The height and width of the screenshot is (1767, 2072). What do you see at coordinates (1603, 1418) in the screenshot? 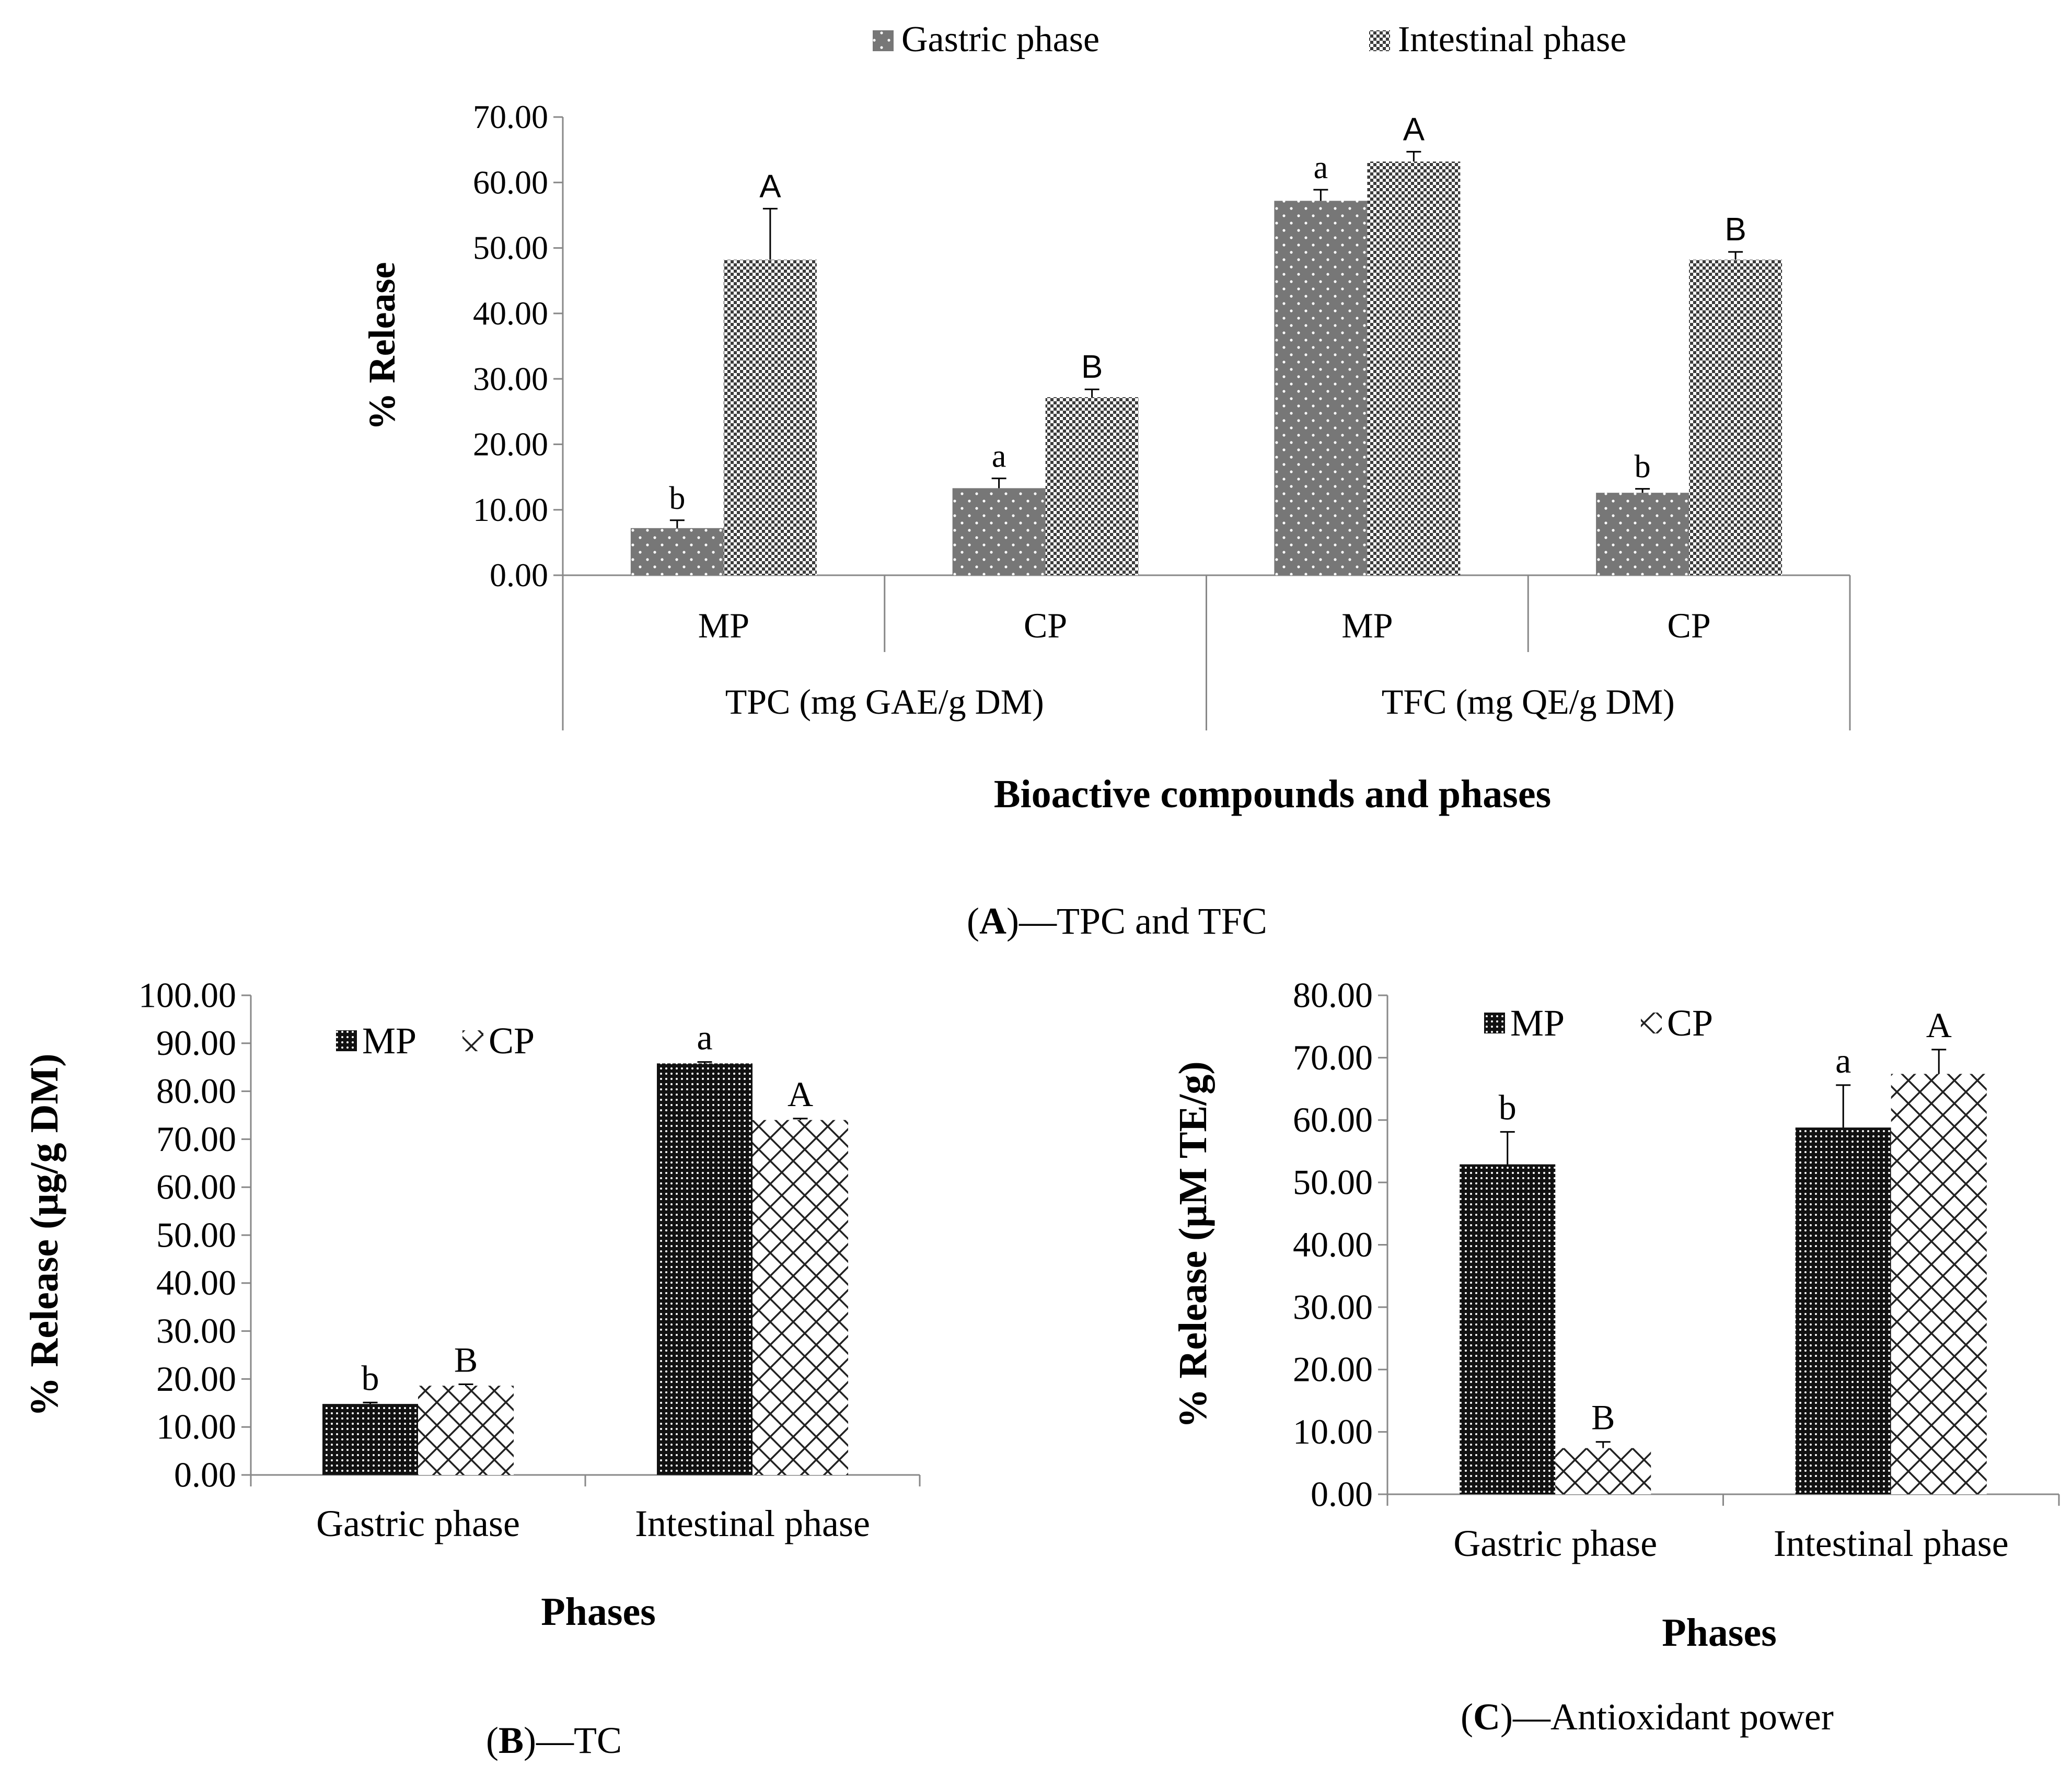
I see `chart-c-significance-label: B` at bounding box center [1603, 1418].